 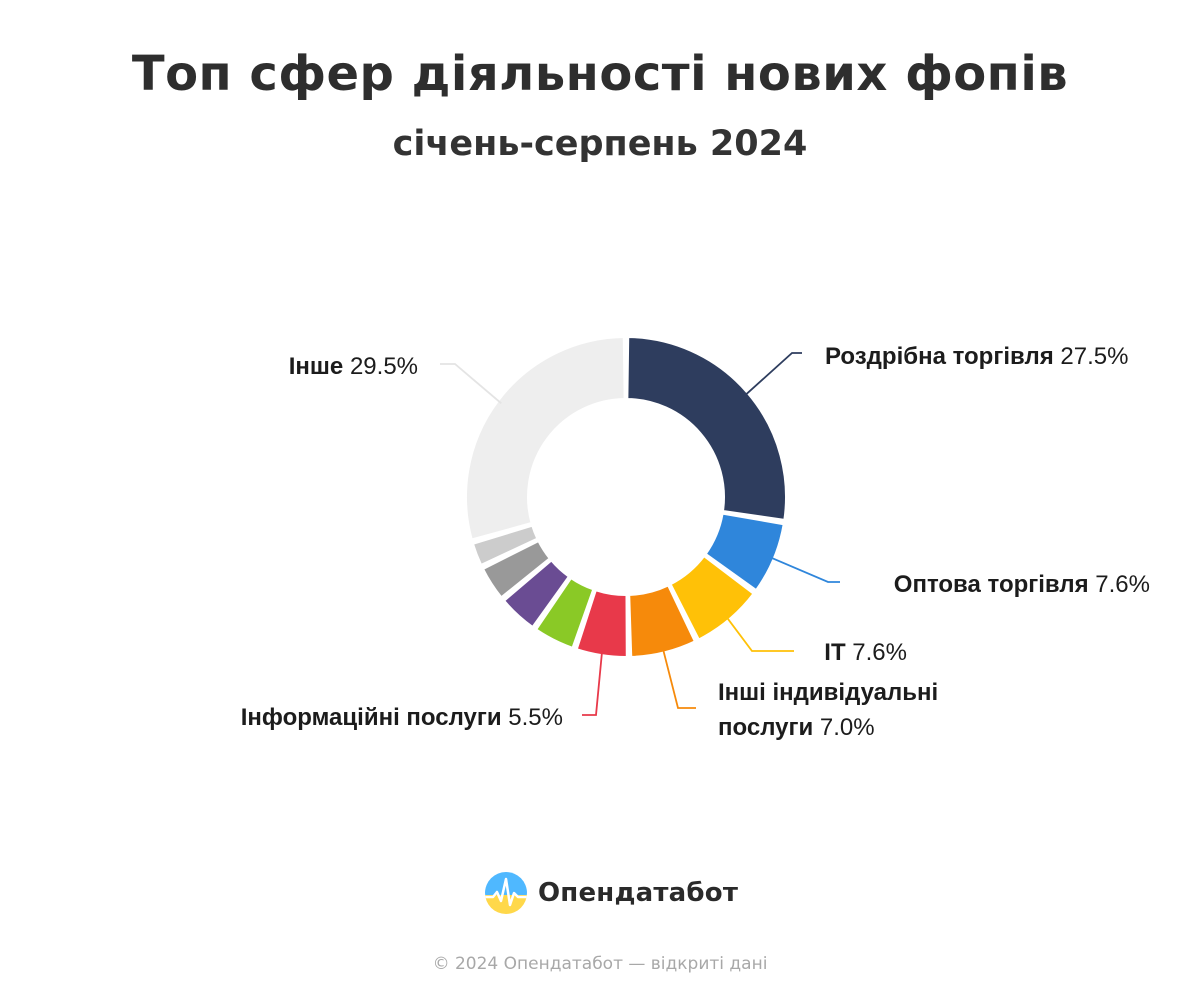 What do you see at coordinates (380, 366) in the screenshot?
I see `label-value: 29.5%` at bounding box center [380, 366].